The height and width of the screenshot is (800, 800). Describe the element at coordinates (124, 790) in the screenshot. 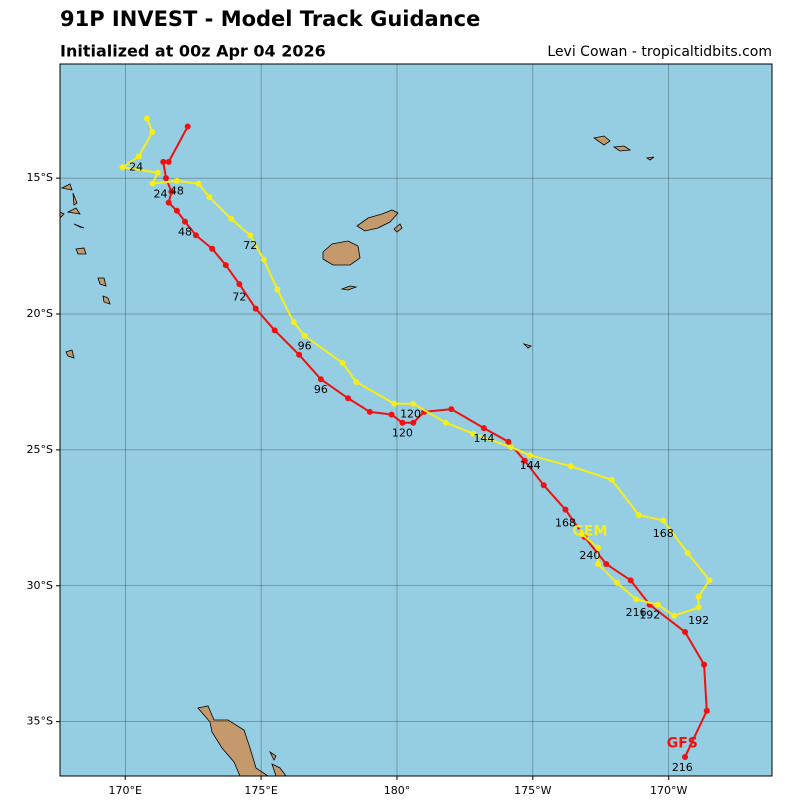

I see `x-tick-label: 170°E` at that location.